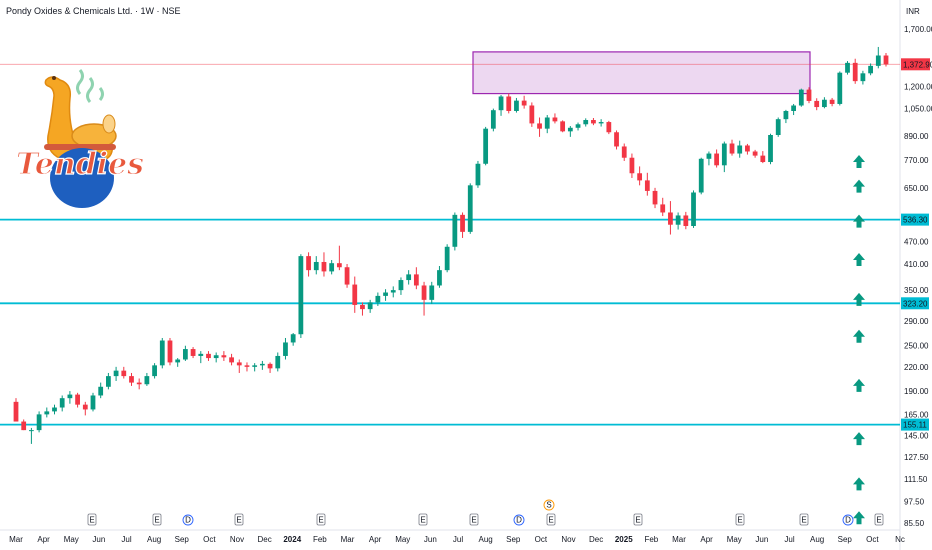  Describe the element at coordinates (188, 520) in the screenshot. I see `dividend-marker: D` at that location.